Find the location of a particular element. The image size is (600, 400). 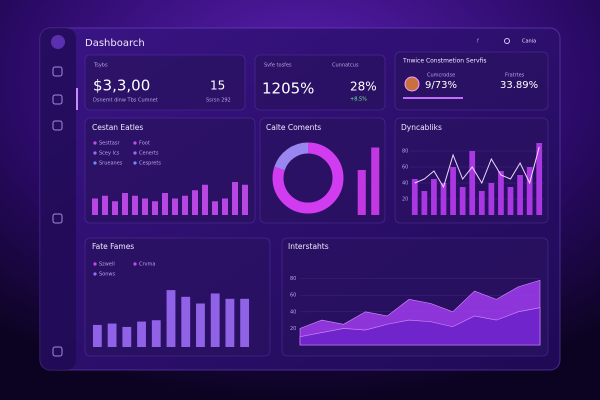

panel-title: Fate Fames is located at coordinates (113, 246).